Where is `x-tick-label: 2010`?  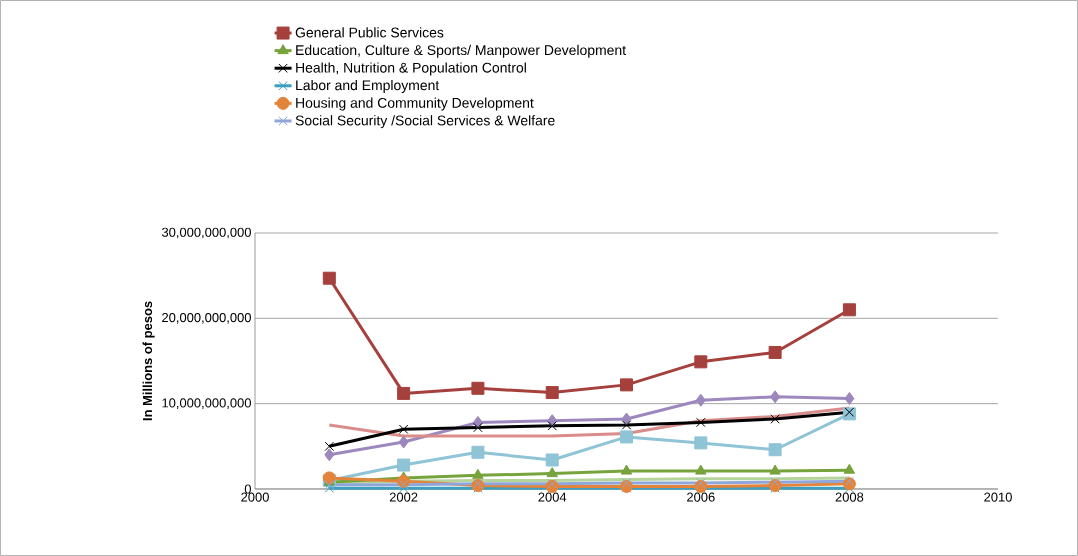
x-tick-label: 2010 is located at coordinates (998, 497).